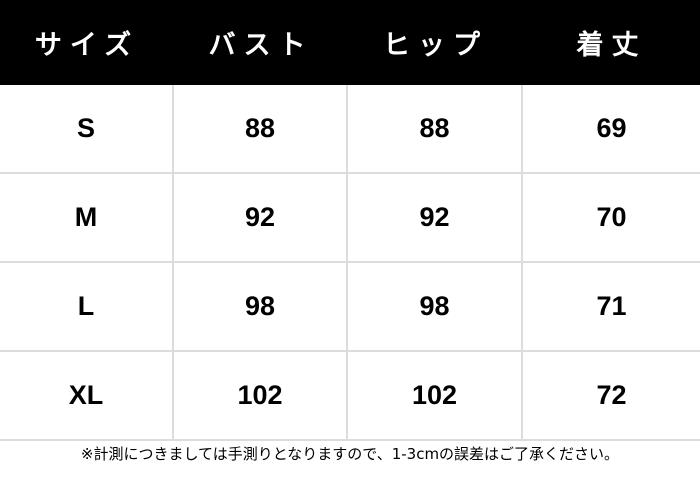 Image resolution: width=700 pixels, height=477 pixels. I want to click on cell-hip: 98, so click(435, 306).